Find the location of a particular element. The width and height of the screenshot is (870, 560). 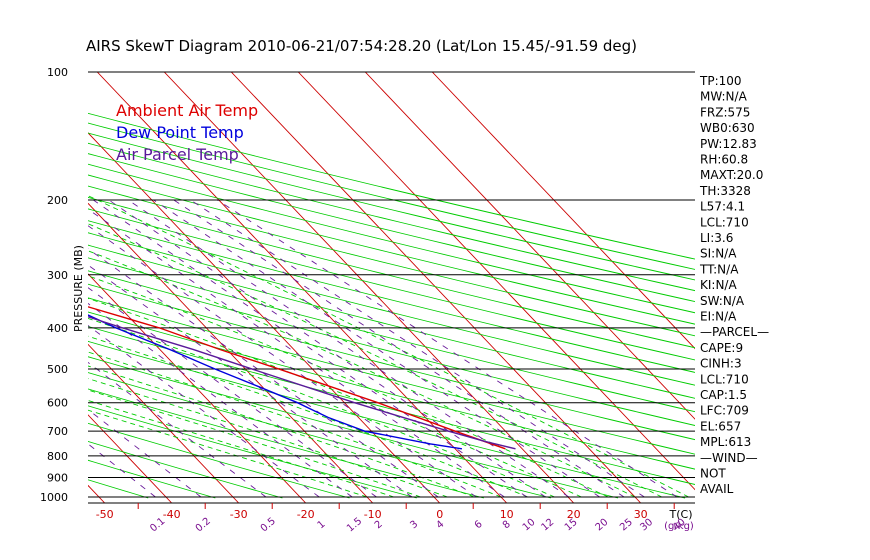

mixing-ratio-tick-label: 0.5 is located at coordinates (268, 525).